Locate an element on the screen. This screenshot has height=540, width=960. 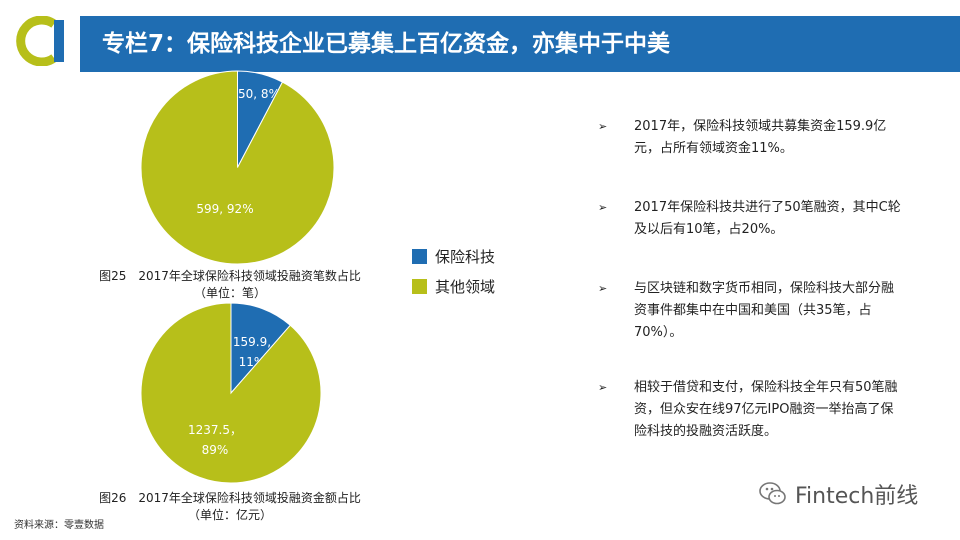
chart-title: 图26 2017年全球保险科技领域投融资金额占比 is located at coordinates (230, 498).